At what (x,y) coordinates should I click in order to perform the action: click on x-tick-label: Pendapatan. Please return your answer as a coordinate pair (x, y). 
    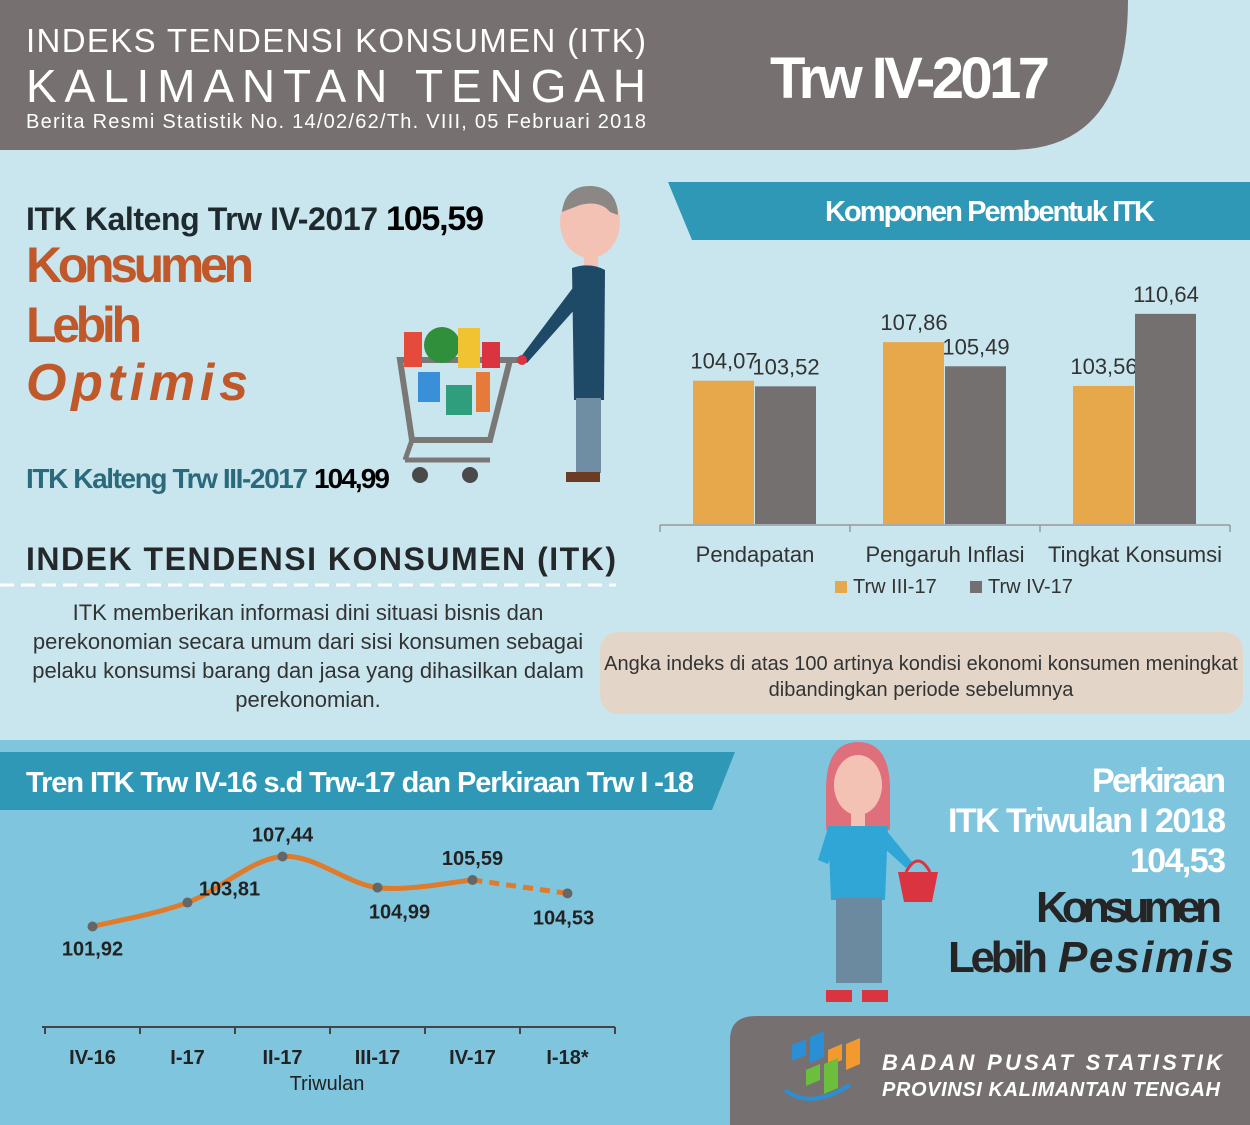
    Looking at the image, I should click on (755, 554).